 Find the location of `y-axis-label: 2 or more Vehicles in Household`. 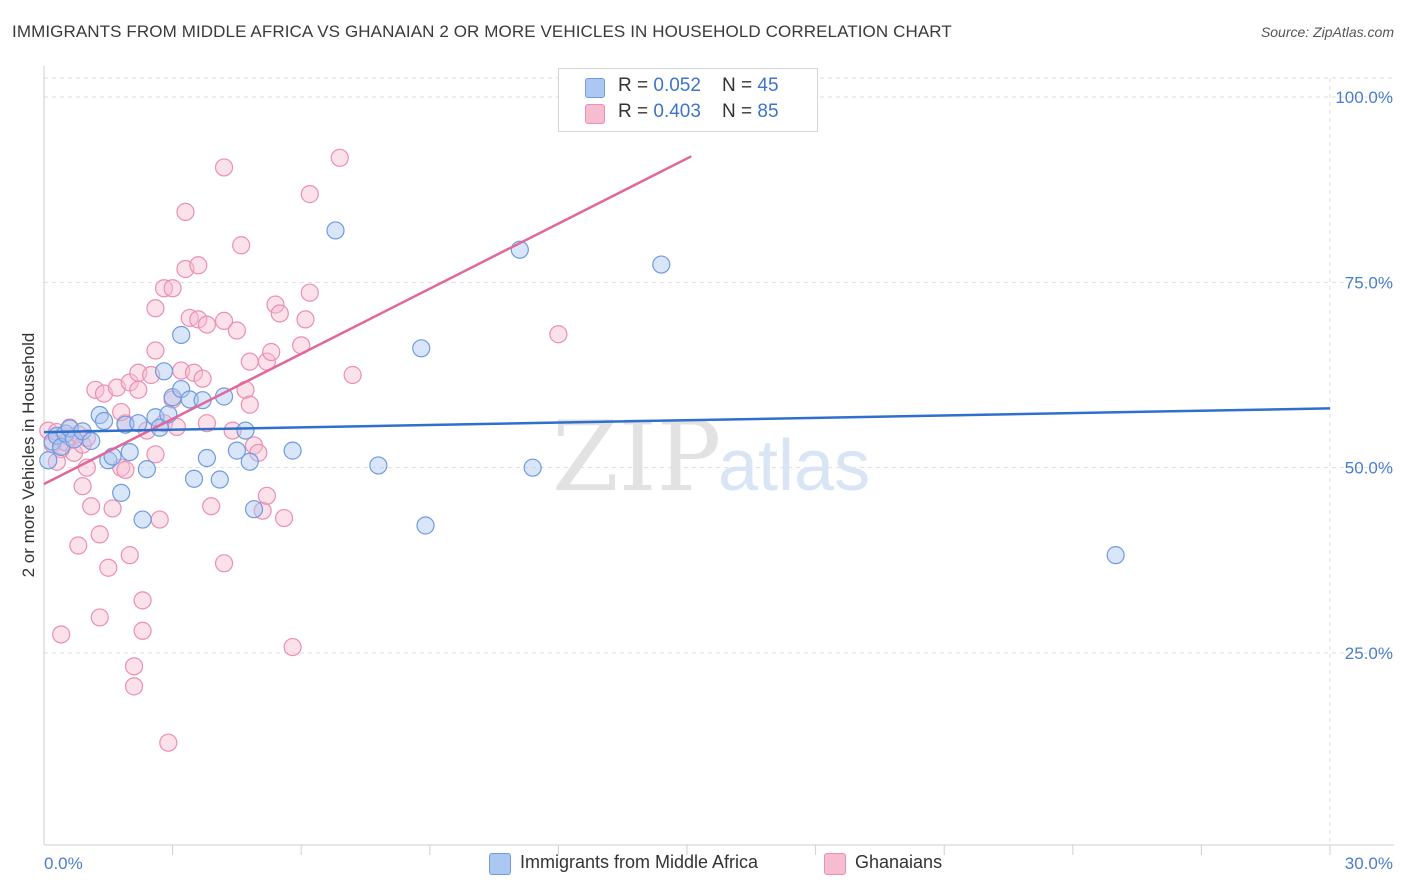

y-axis-label: 2 or more Vehicles in Household is located at coordinates (28, 455).